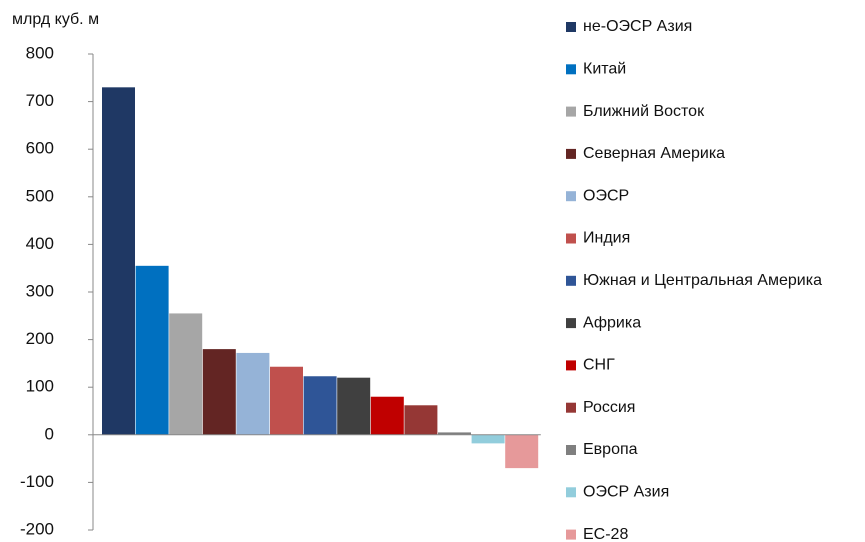 The height and width of the screenshot is (542, 865). I want to click on legend-label: Россия, so click(609, 407).